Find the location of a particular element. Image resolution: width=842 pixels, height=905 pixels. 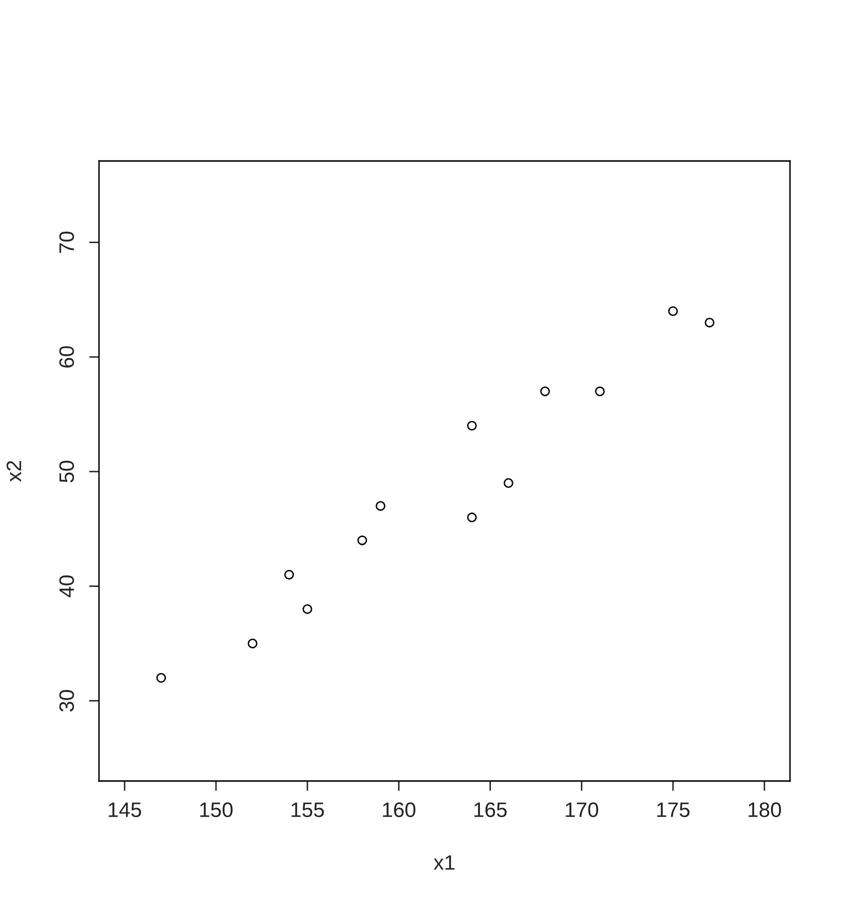

x-tick-label: 170 is located at coordinates (582, 810).